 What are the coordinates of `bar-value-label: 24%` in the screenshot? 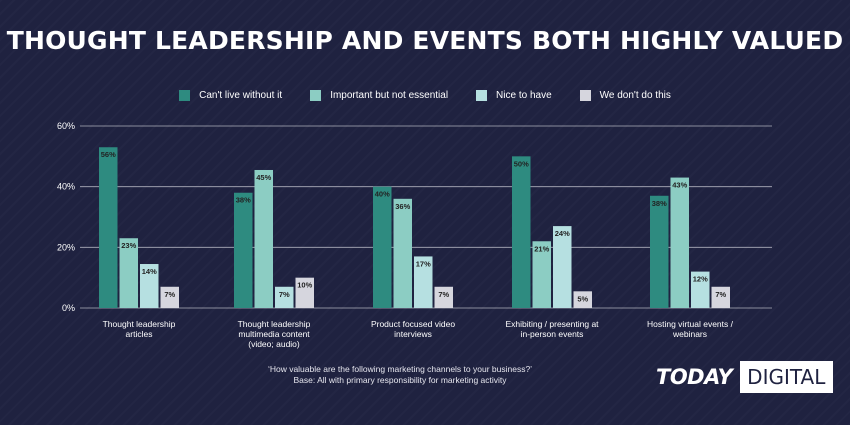 It's located at (562, 233).